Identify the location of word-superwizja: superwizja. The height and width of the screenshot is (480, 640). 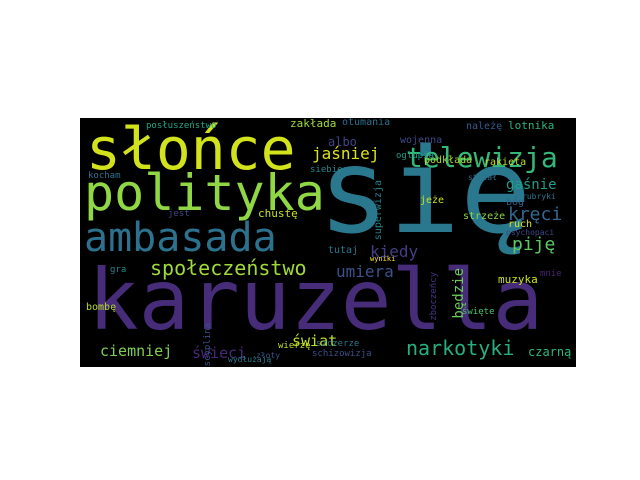
(378, 210).